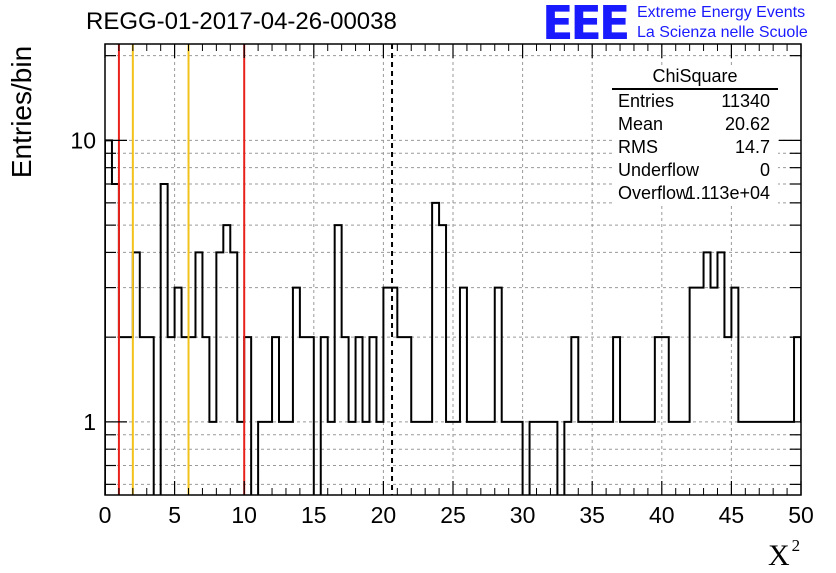 This screenshot has height=573, width=836. Describe the element at coordinates (89, 422) in the screenshot. I see `y-tick-label: 1` at that location.